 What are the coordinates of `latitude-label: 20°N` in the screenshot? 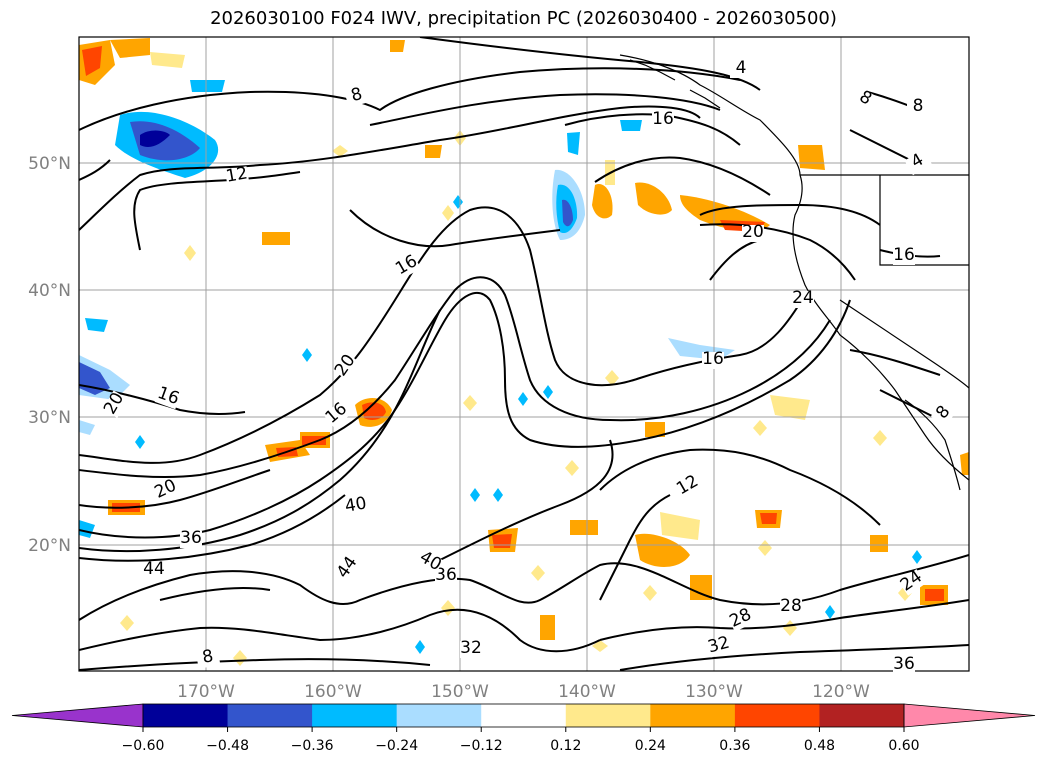 It's located at (49, 546).